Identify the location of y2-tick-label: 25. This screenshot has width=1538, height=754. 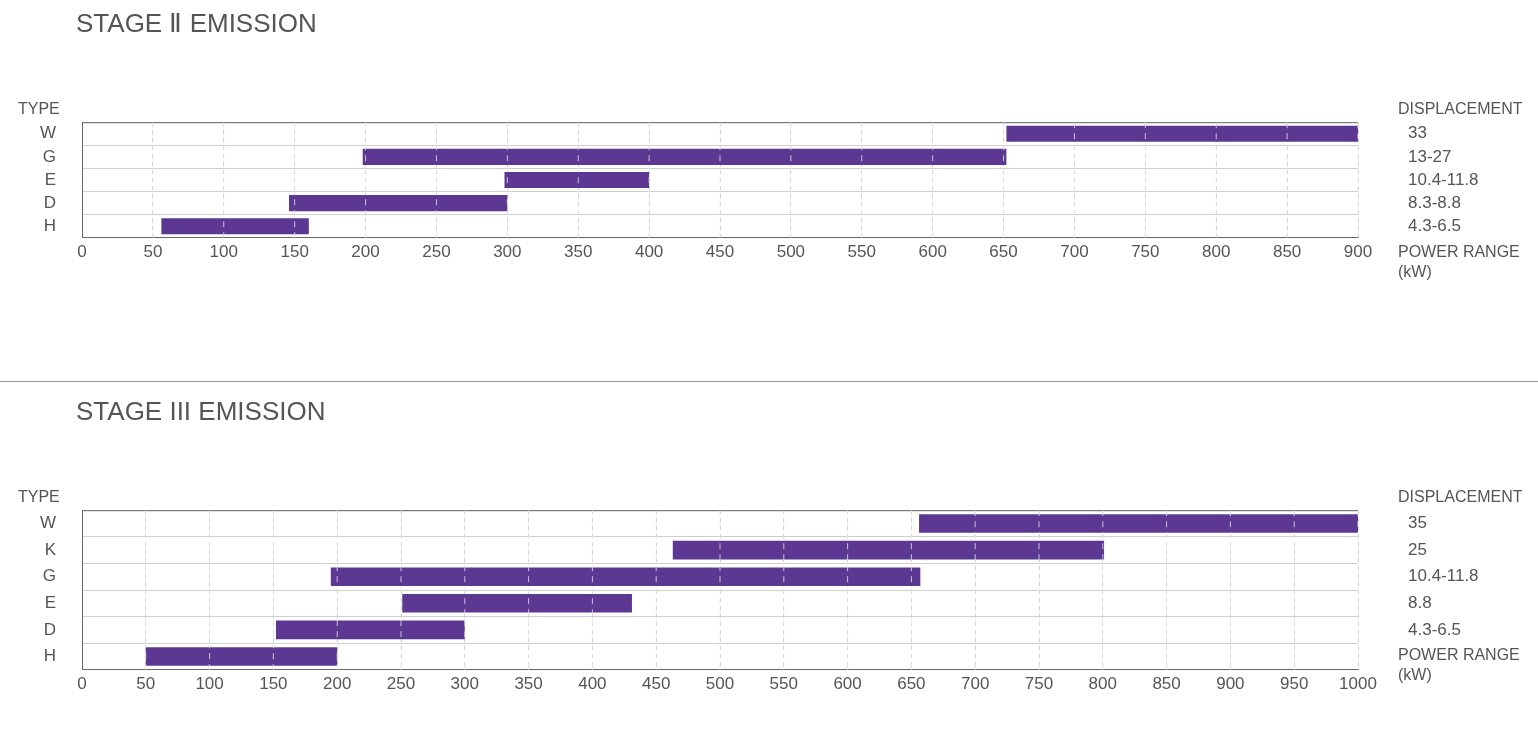
(1417, 549).